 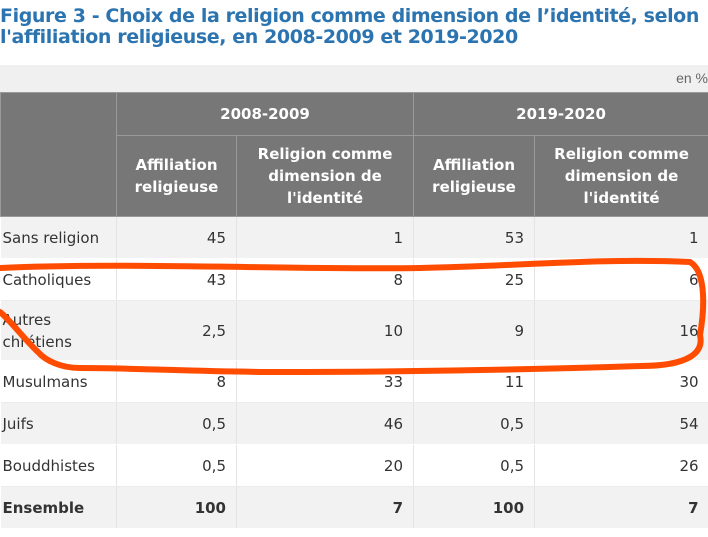 I want to click on table-row: Catholiques 43 8 25 6, so click(x=354, y=279).